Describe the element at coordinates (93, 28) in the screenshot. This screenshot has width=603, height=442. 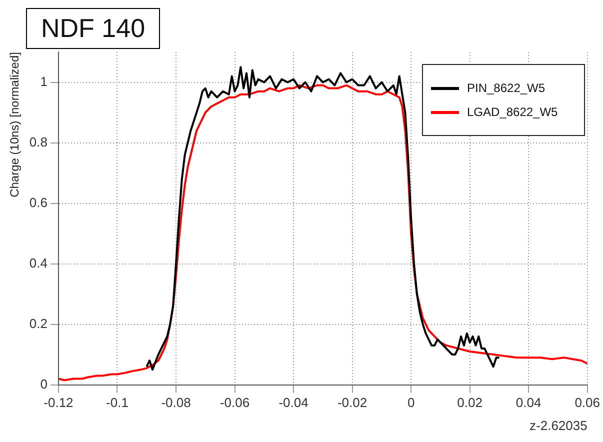
I see `chart-title: NDF 140` at that location.